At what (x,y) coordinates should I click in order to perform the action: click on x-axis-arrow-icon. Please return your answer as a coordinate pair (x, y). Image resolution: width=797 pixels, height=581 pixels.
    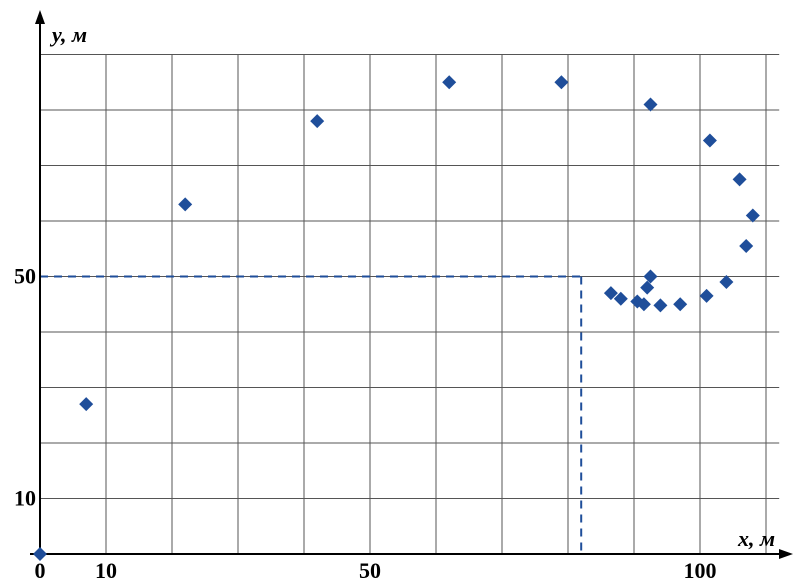
    Looking at the image, I should click on (786, 554).